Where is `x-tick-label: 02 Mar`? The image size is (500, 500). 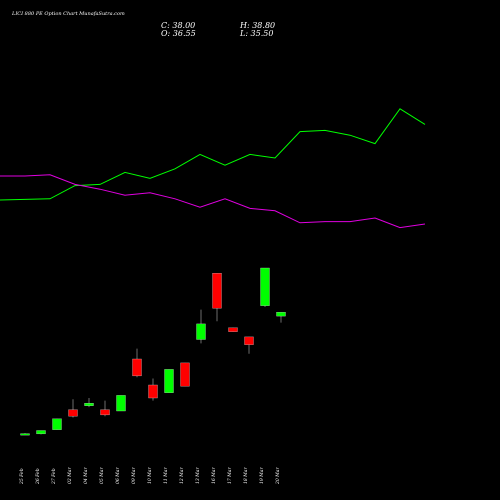
x-tick-label: 02 Mar is located at coordinates (70, 475).